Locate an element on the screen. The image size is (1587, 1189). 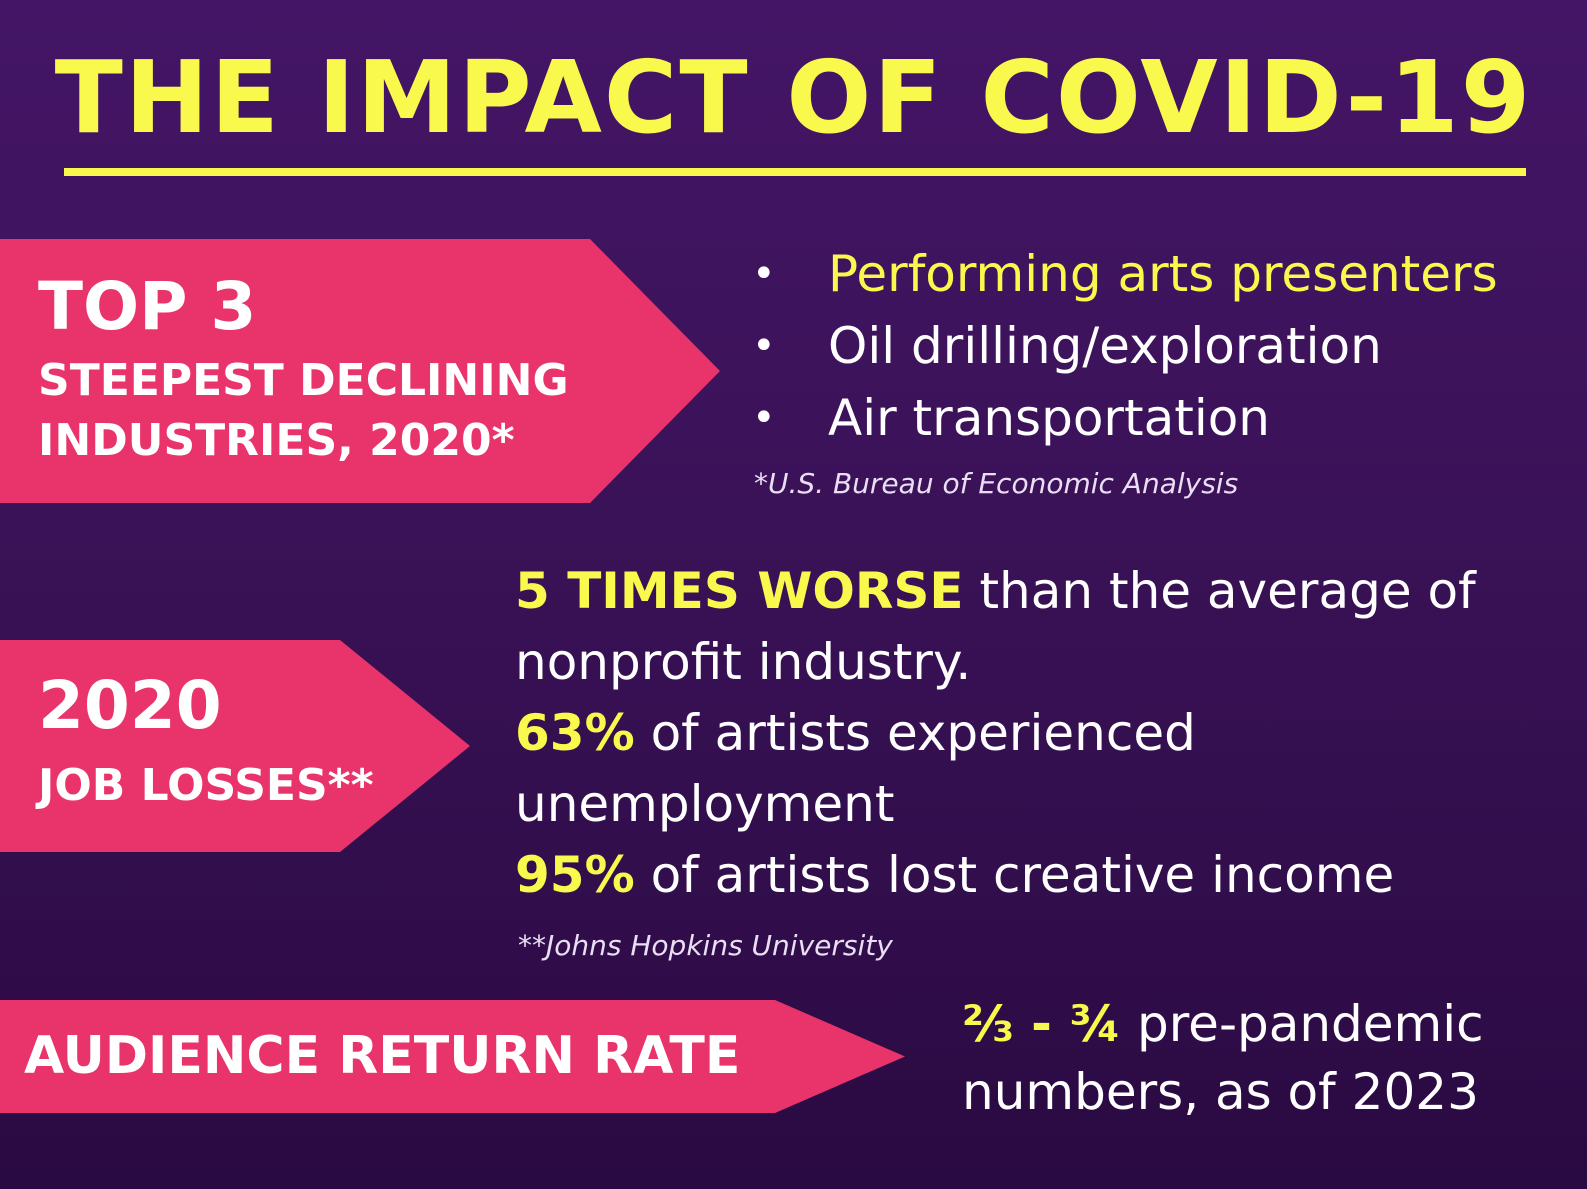
highlight-times-worse: 5 TIMES WORSE is located at coordinates (739, 591).